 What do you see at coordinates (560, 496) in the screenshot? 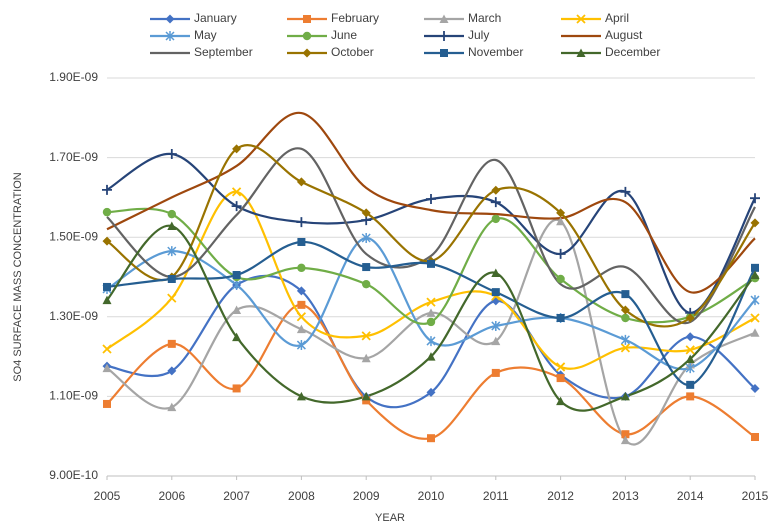
I see `x-tick-label: 2012` at bounding box center [560, 496].